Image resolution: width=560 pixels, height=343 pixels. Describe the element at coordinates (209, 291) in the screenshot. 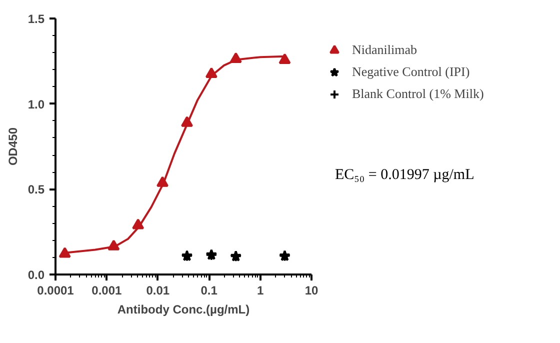

I see `x-tick-label: 0.1` at that location.